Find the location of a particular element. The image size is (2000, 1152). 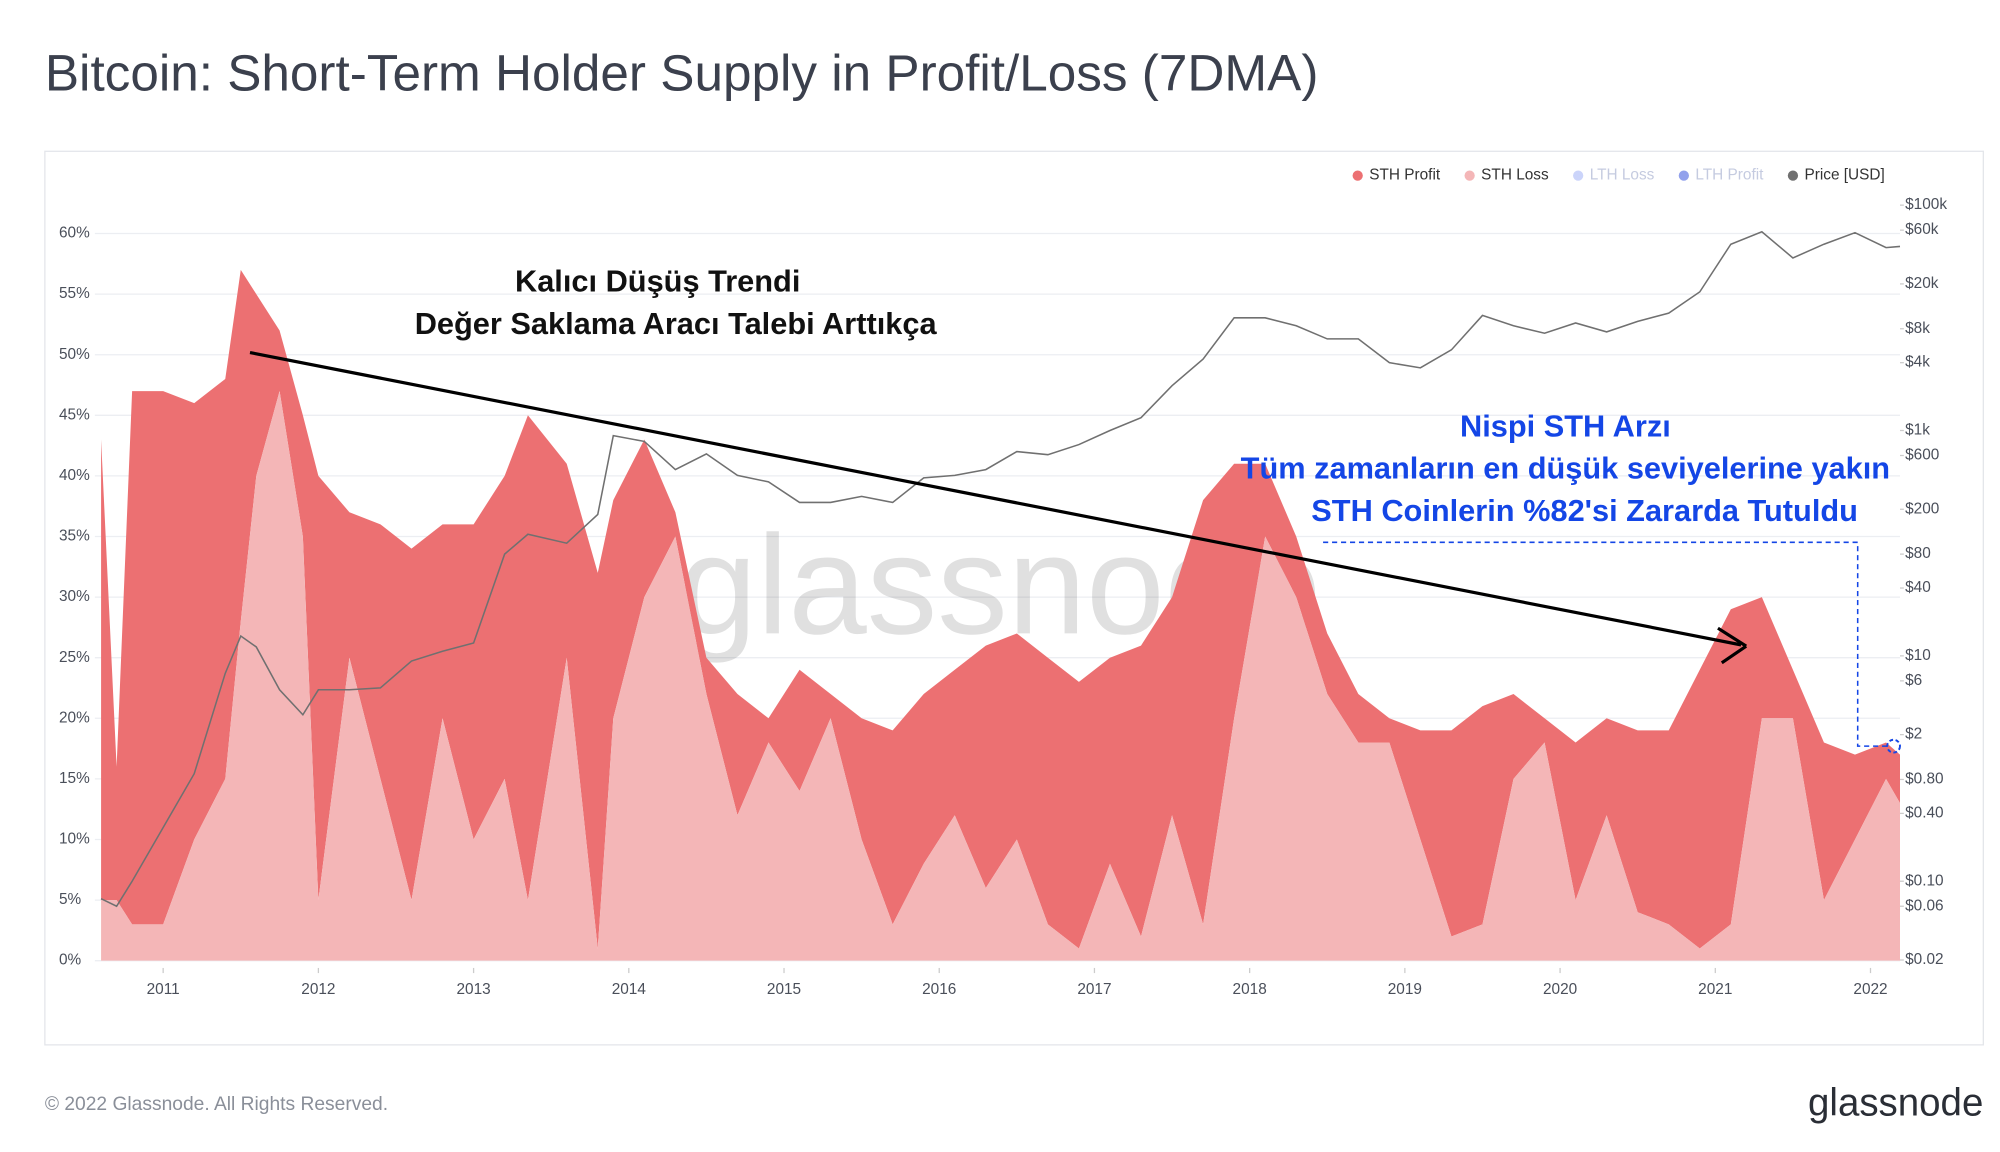

x-tick-label: 2018 is located at coordinates (1250, 989).